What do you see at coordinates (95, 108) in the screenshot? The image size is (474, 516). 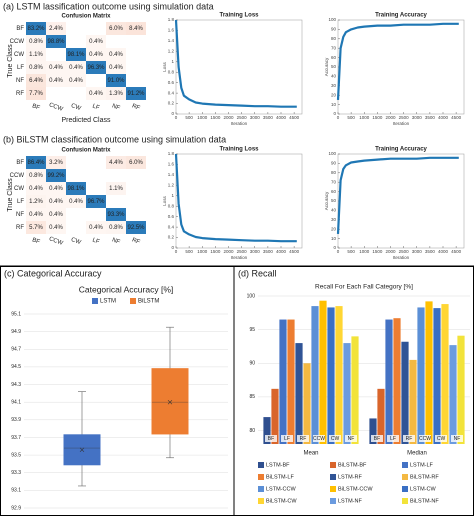 I see `x-tick-label: LF` at bounding box center [95, 108].